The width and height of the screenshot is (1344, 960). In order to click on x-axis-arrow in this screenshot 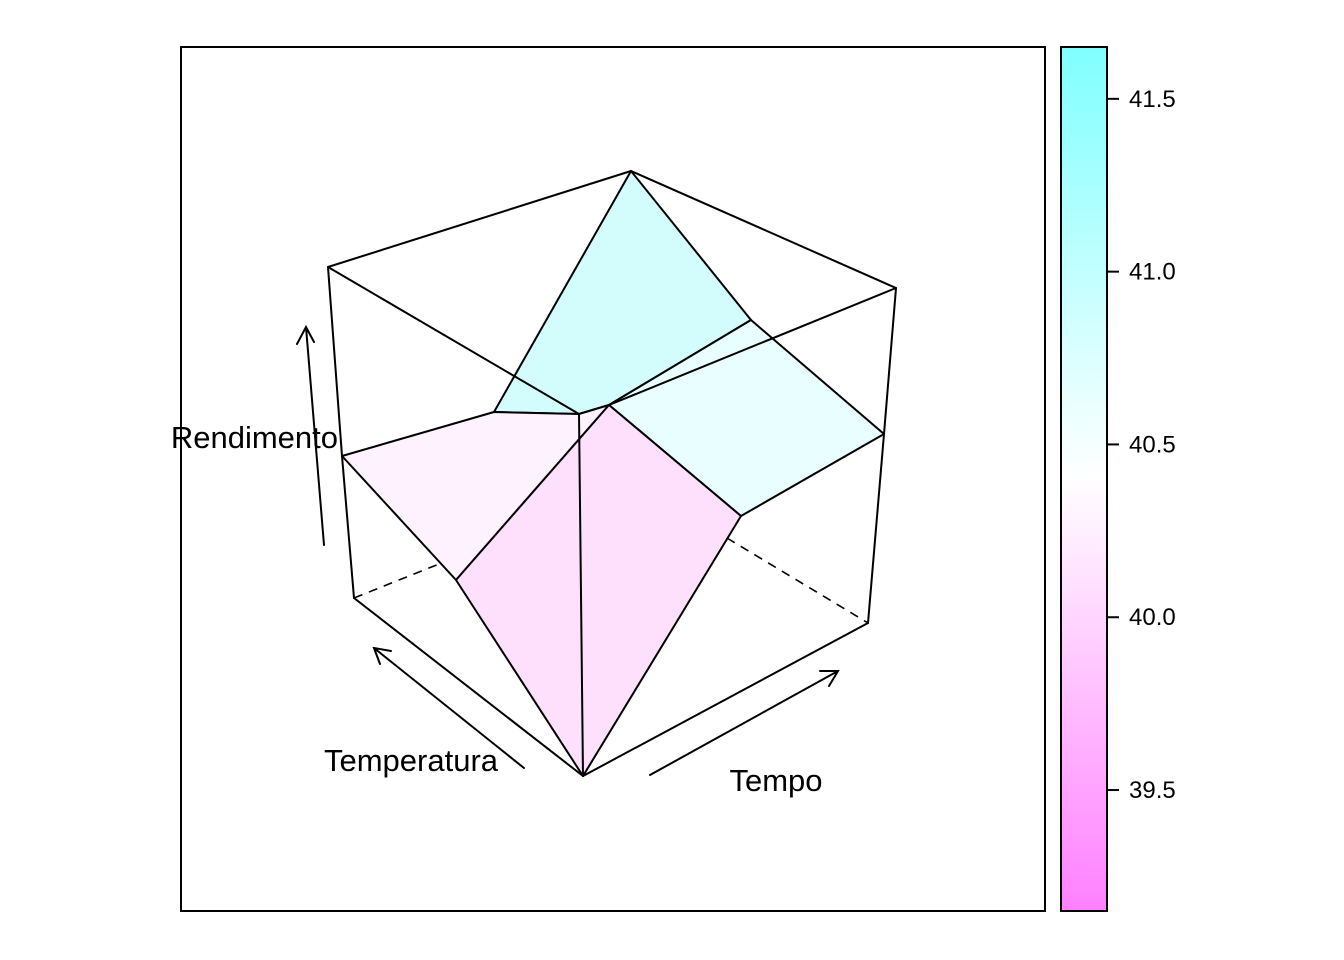, I will do `click(448, 707)`.